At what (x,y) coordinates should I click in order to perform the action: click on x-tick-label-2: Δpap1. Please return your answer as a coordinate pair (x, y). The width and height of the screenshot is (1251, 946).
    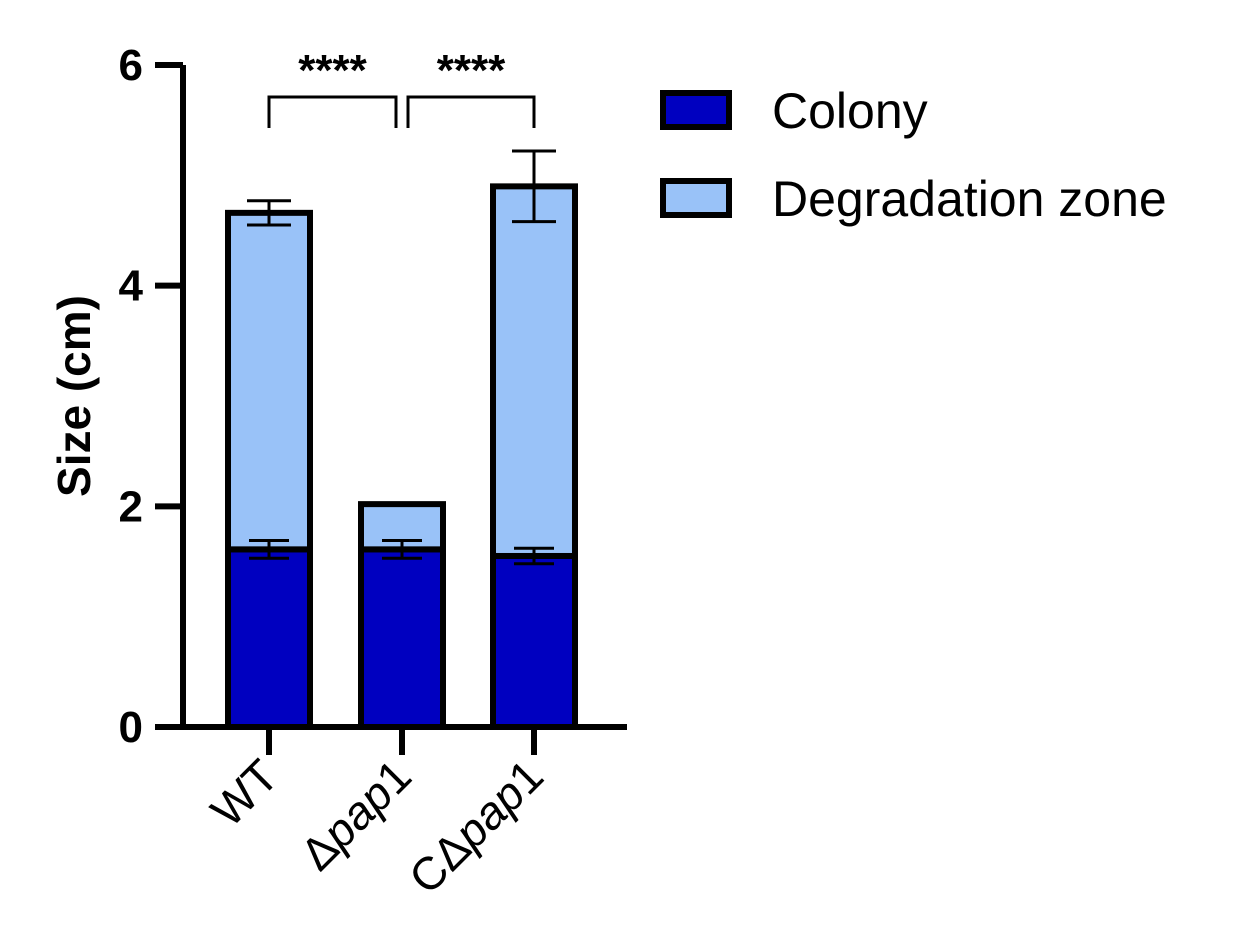
    Looking at the image, I should click on (355, 814).